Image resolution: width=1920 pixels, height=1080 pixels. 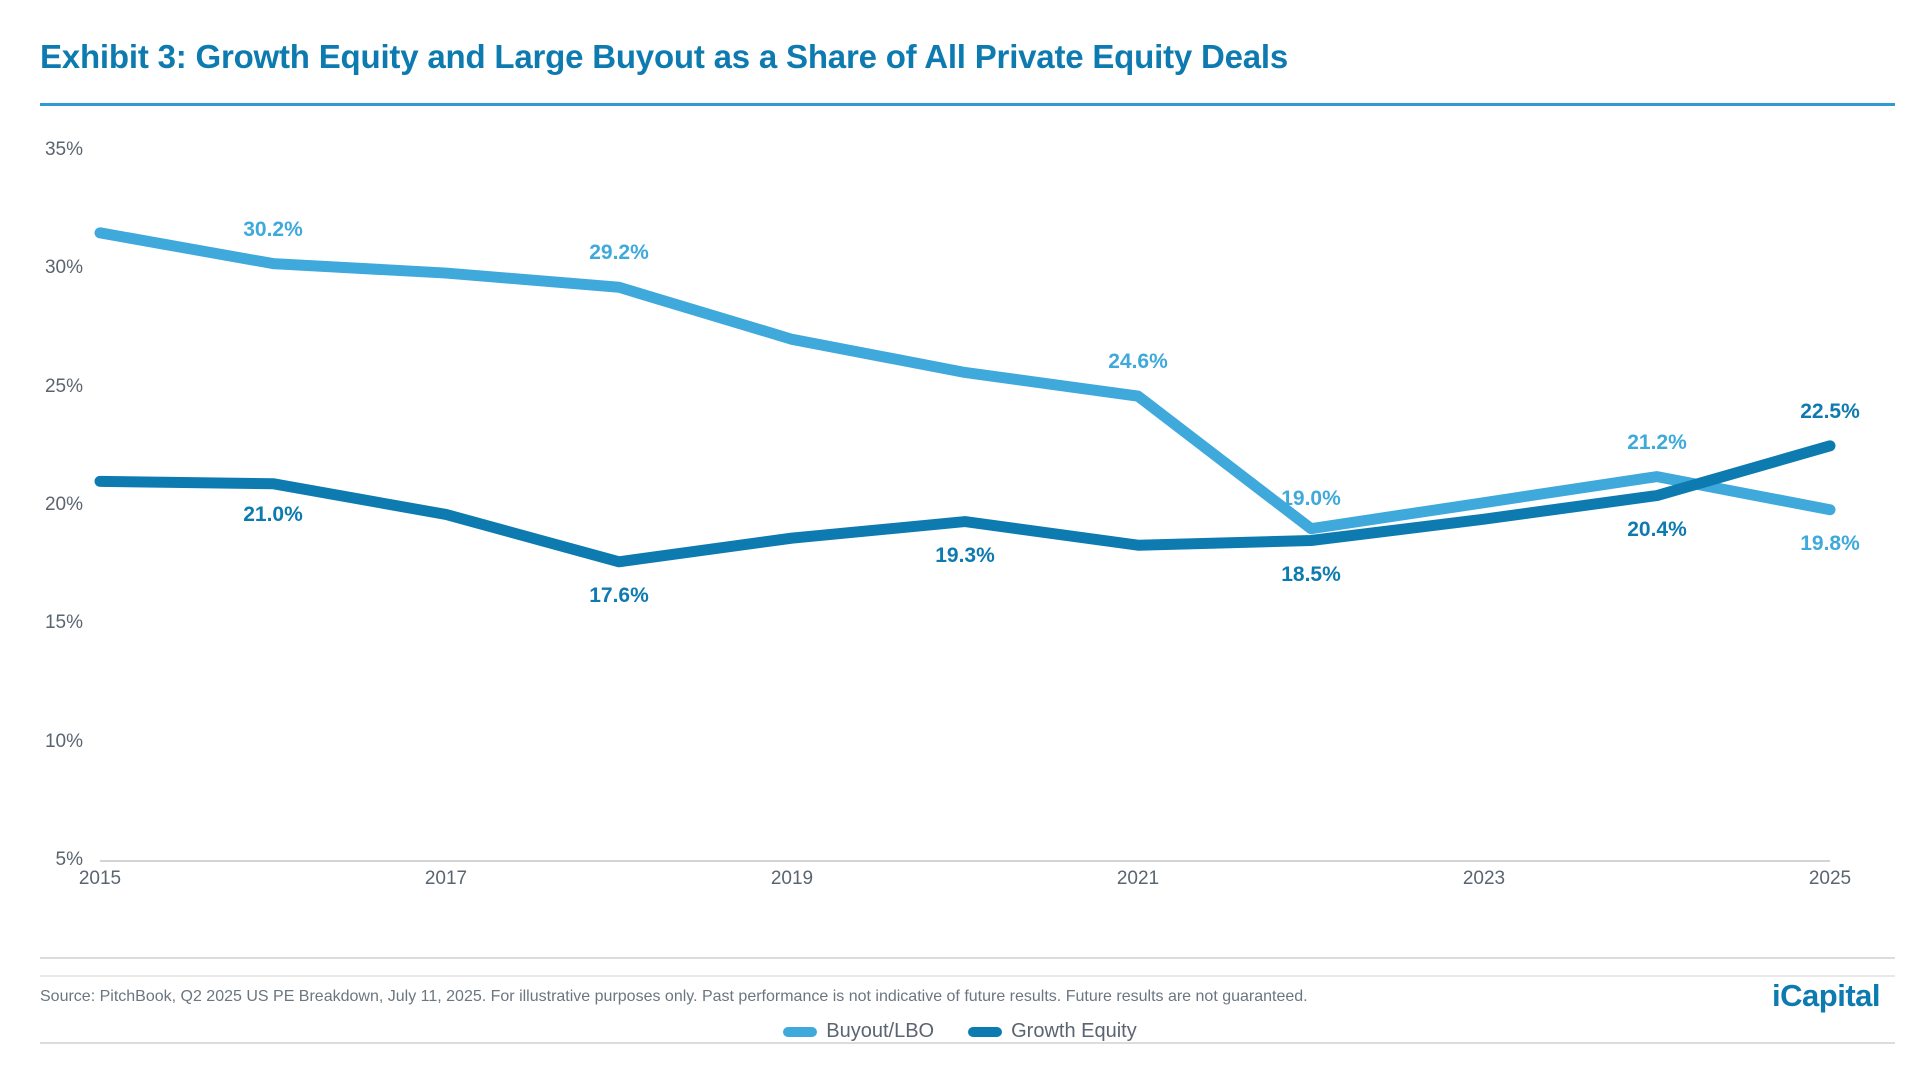 What do you see at coordinates (880, 1031) in the screenshot?
I see `legend-label-buyout: Buyout/LBO` at bounding box center [880, 1031].